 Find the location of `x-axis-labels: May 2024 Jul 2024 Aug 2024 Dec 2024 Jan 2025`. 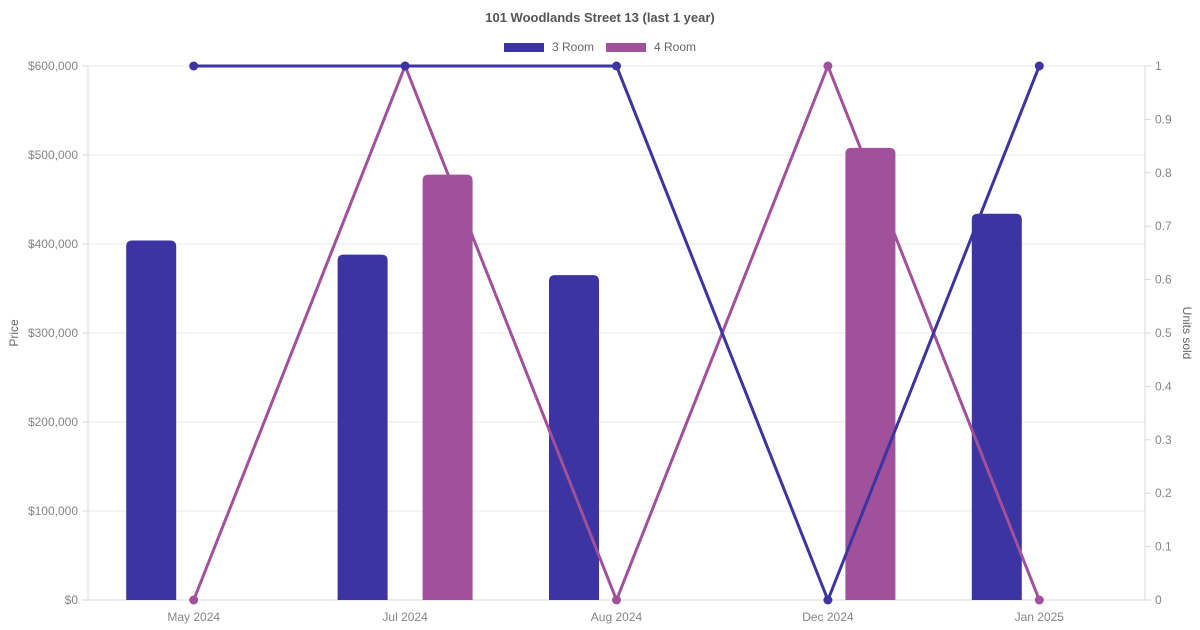

x-axis-labels: May 2024 Jul 2024 Aug 2024 Dec 2024 Jan 2025 is located at coordinates (615, 617).